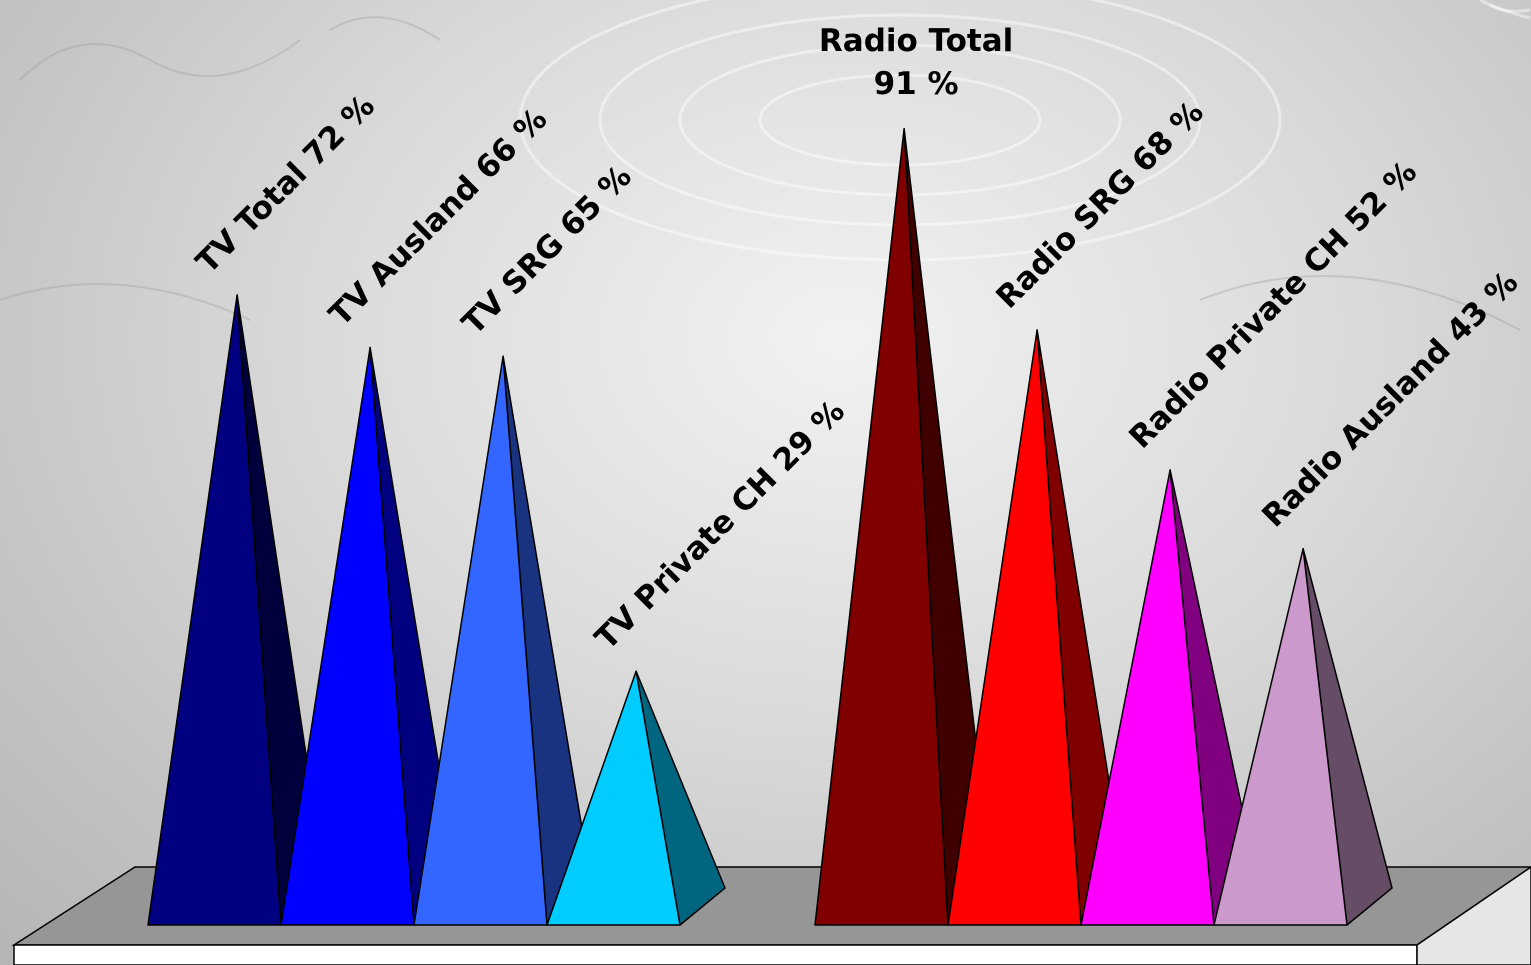 The height and width of the screenshot is (965, 1531). Describe the element at coordinates (715, 954) in the screenshot. I see `floor-front` at that location.